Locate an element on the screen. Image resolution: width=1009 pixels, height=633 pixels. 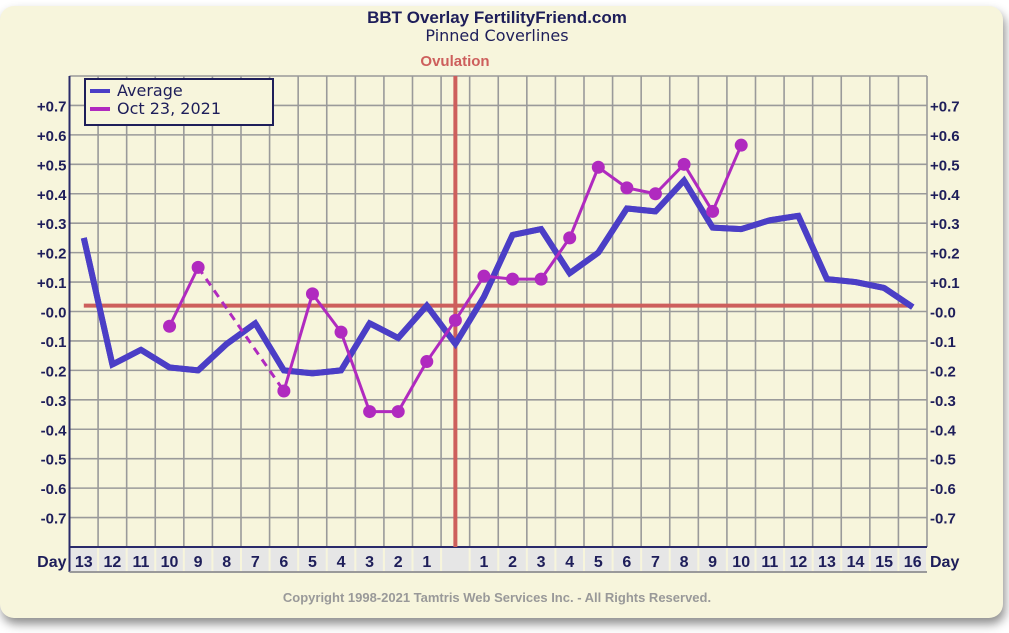
x-tick-label: 15 is located at coordinates (884, 562).